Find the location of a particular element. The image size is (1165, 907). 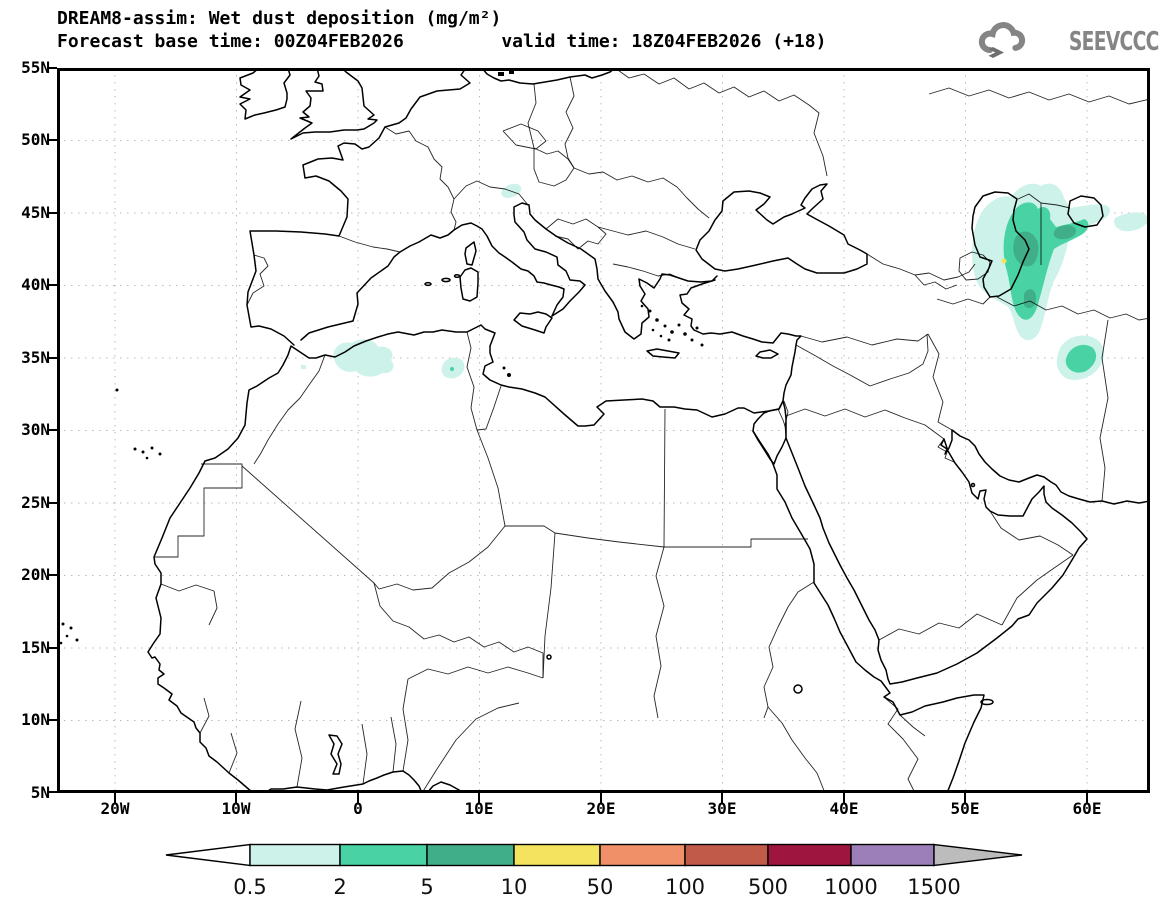

dust-peak-spot-yellow is located at coordinates (1004, 261).